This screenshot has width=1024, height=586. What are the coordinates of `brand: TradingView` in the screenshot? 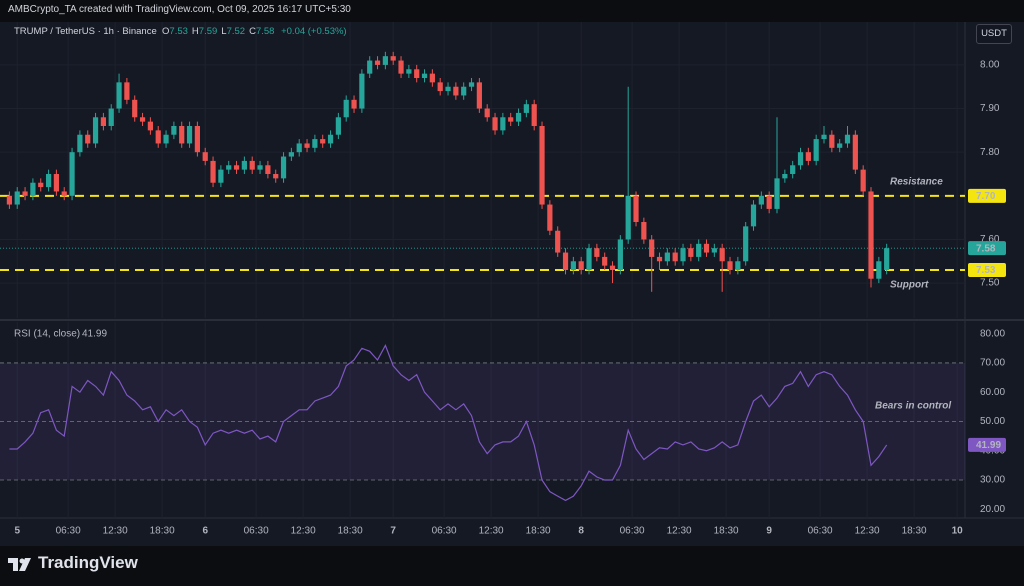 It's located at (88, 562).